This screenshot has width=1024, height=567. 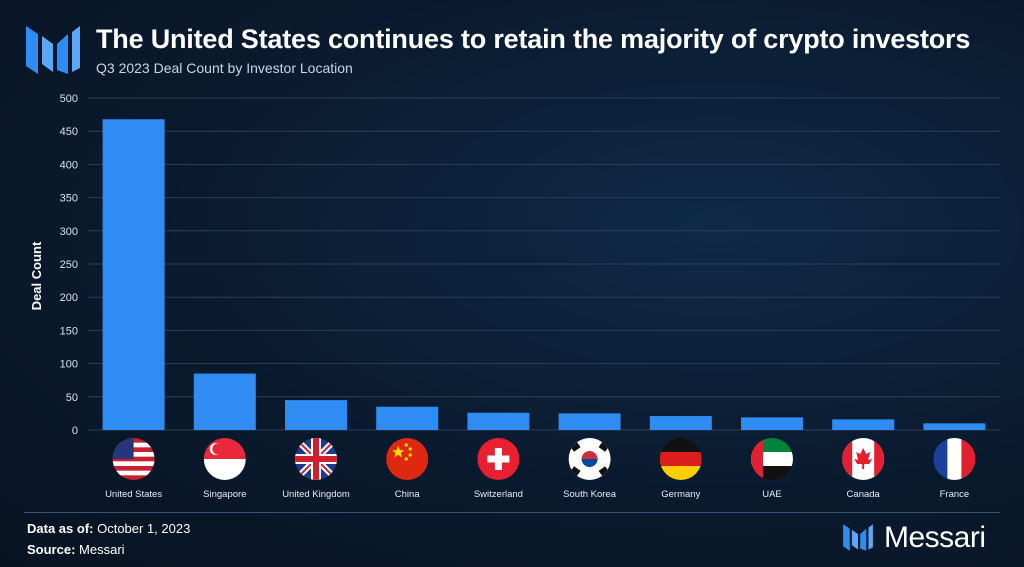 What do you see at coordinates (680, 459) in the screenshot?
I see `germany-flag-icon` at bounding box center [680, 459].